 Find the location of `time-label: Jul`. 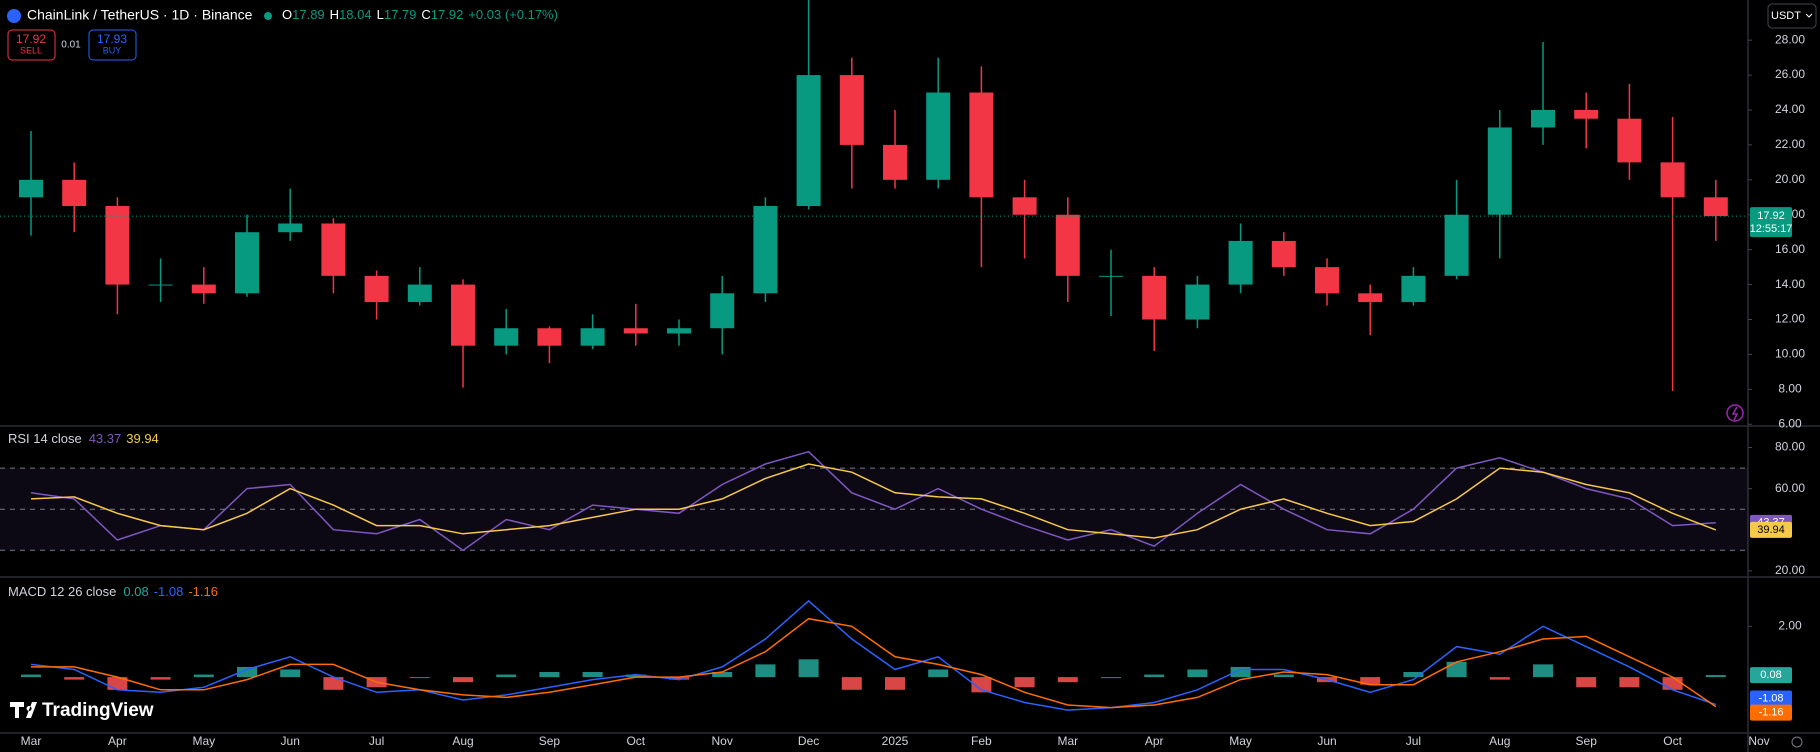

time-label: Jul is located at coordinates (1413, 741).